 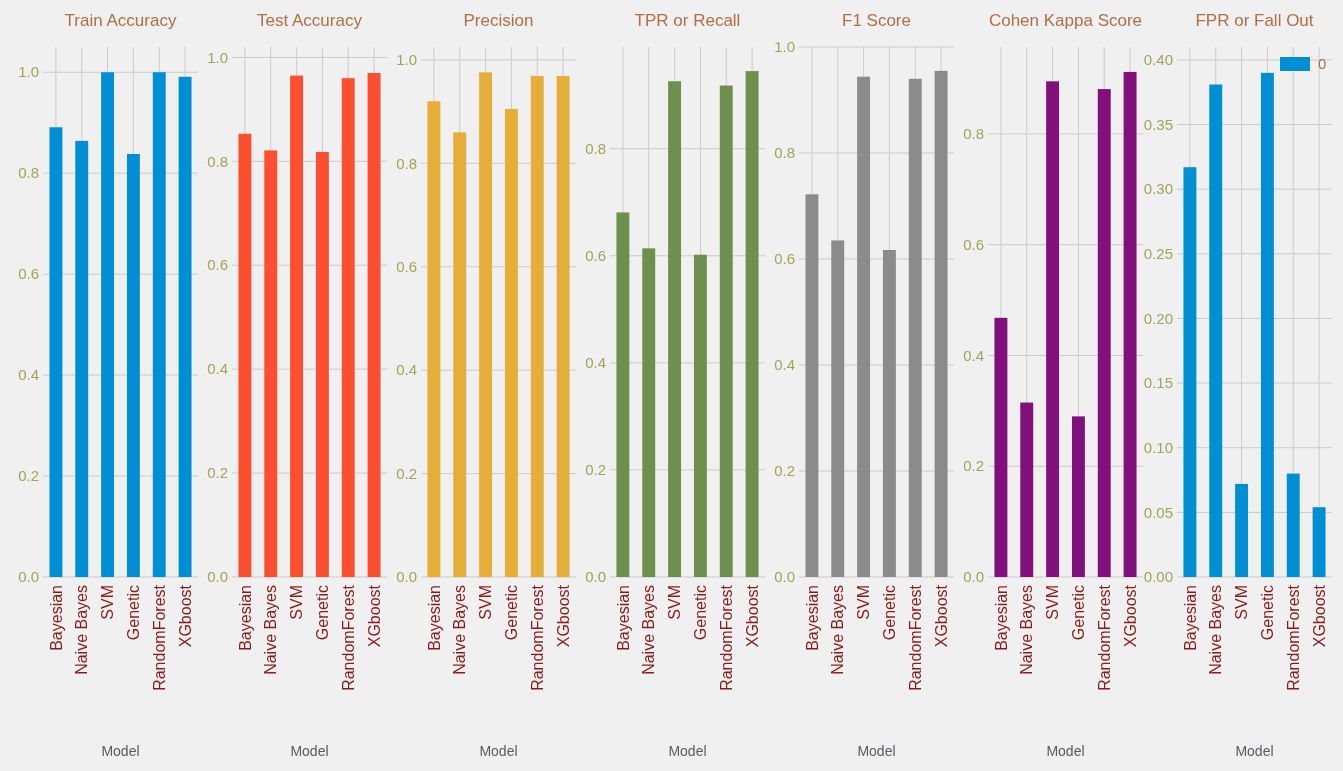 What do you see at coordinates (876, 20) in the screenshot?
I see `chart-title: F1 Score` at bounding box center [876, 20].